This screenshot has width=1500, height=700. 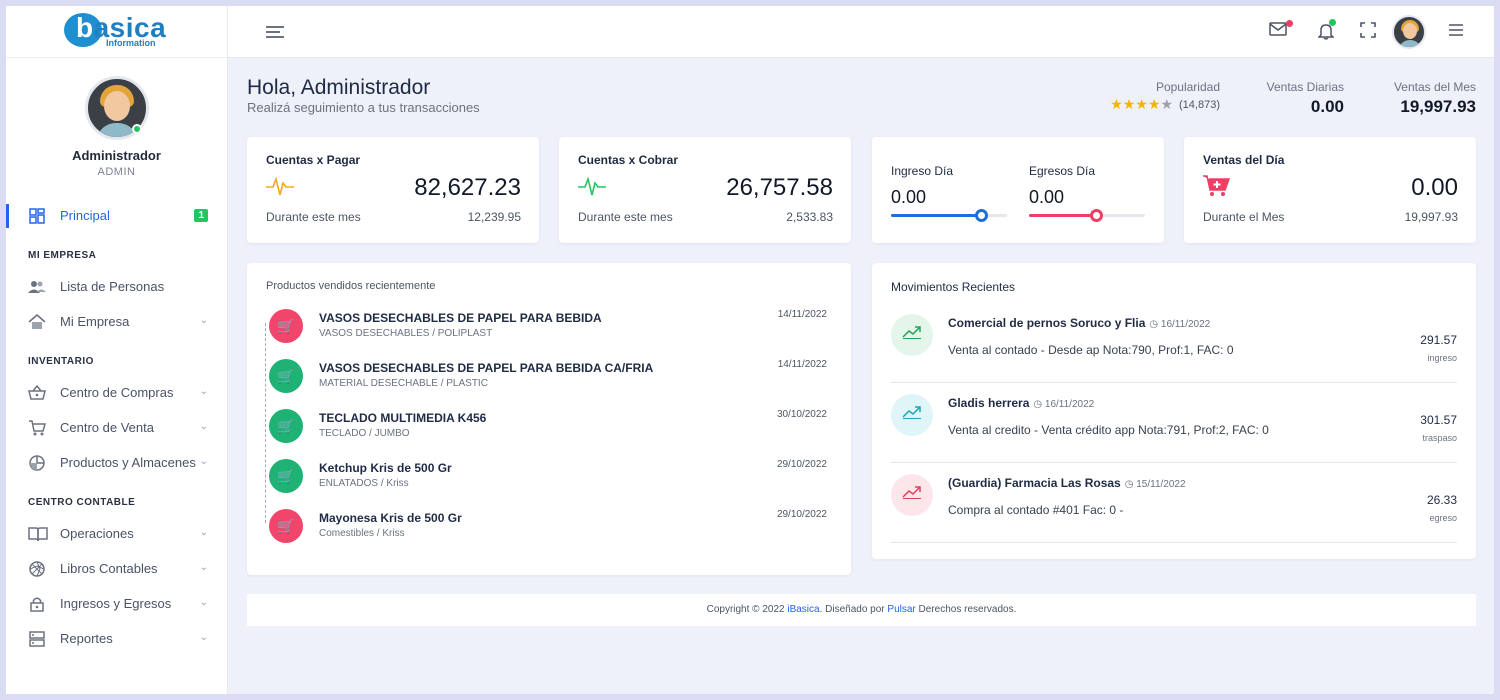 What do you see at coordinates (1443, 518) in the screenshot?
I see `movement-type: egreso` at bounding box center [1443, 518].